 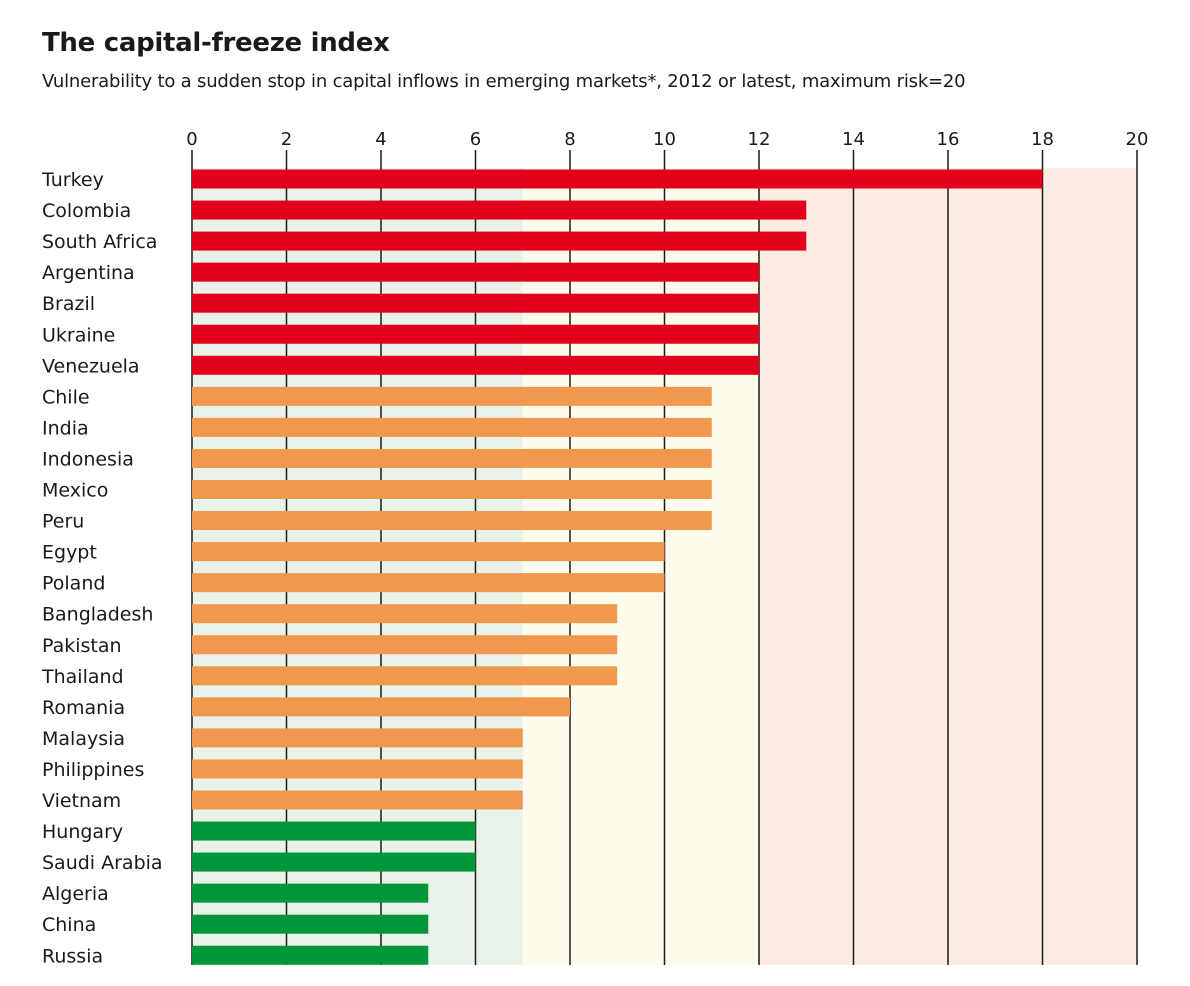 What do you see at coordinates (759, 139) in the screenshot?
I see `x-tick-label: 12` at bounding box center [759, 139].